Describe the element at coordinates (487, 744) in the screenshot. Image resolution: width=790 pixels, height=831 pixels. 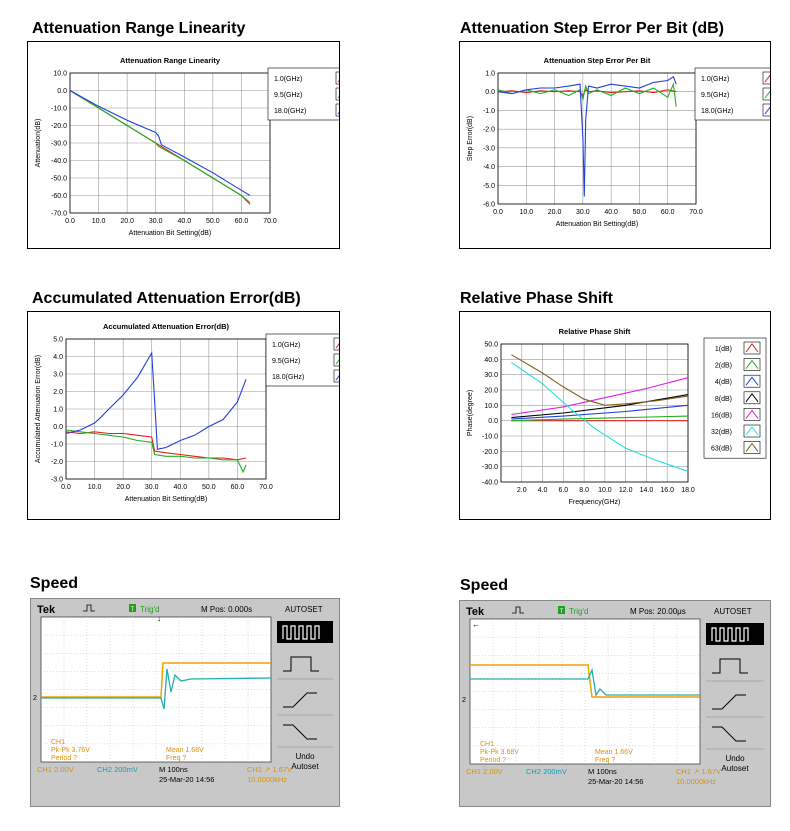
I see `scope-readout-ch1: CH1` at that location.